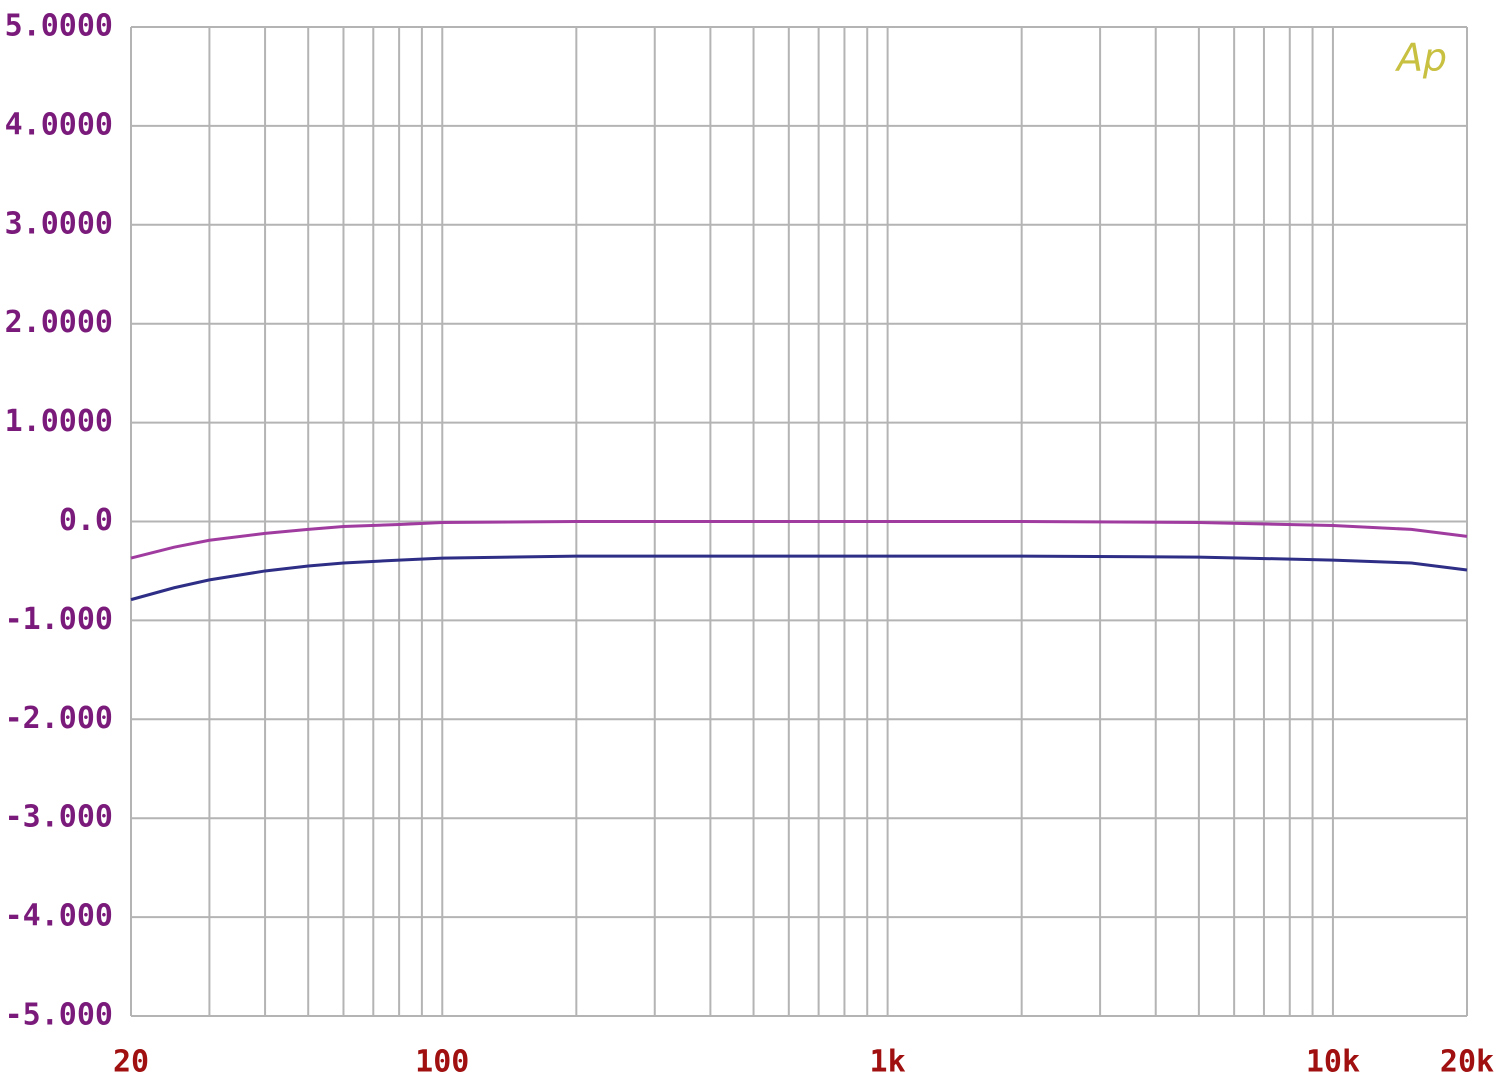  Describe the element at coordinates (59, 916) in the screenshot. I see `y-tick-label: -4.000` at that location.